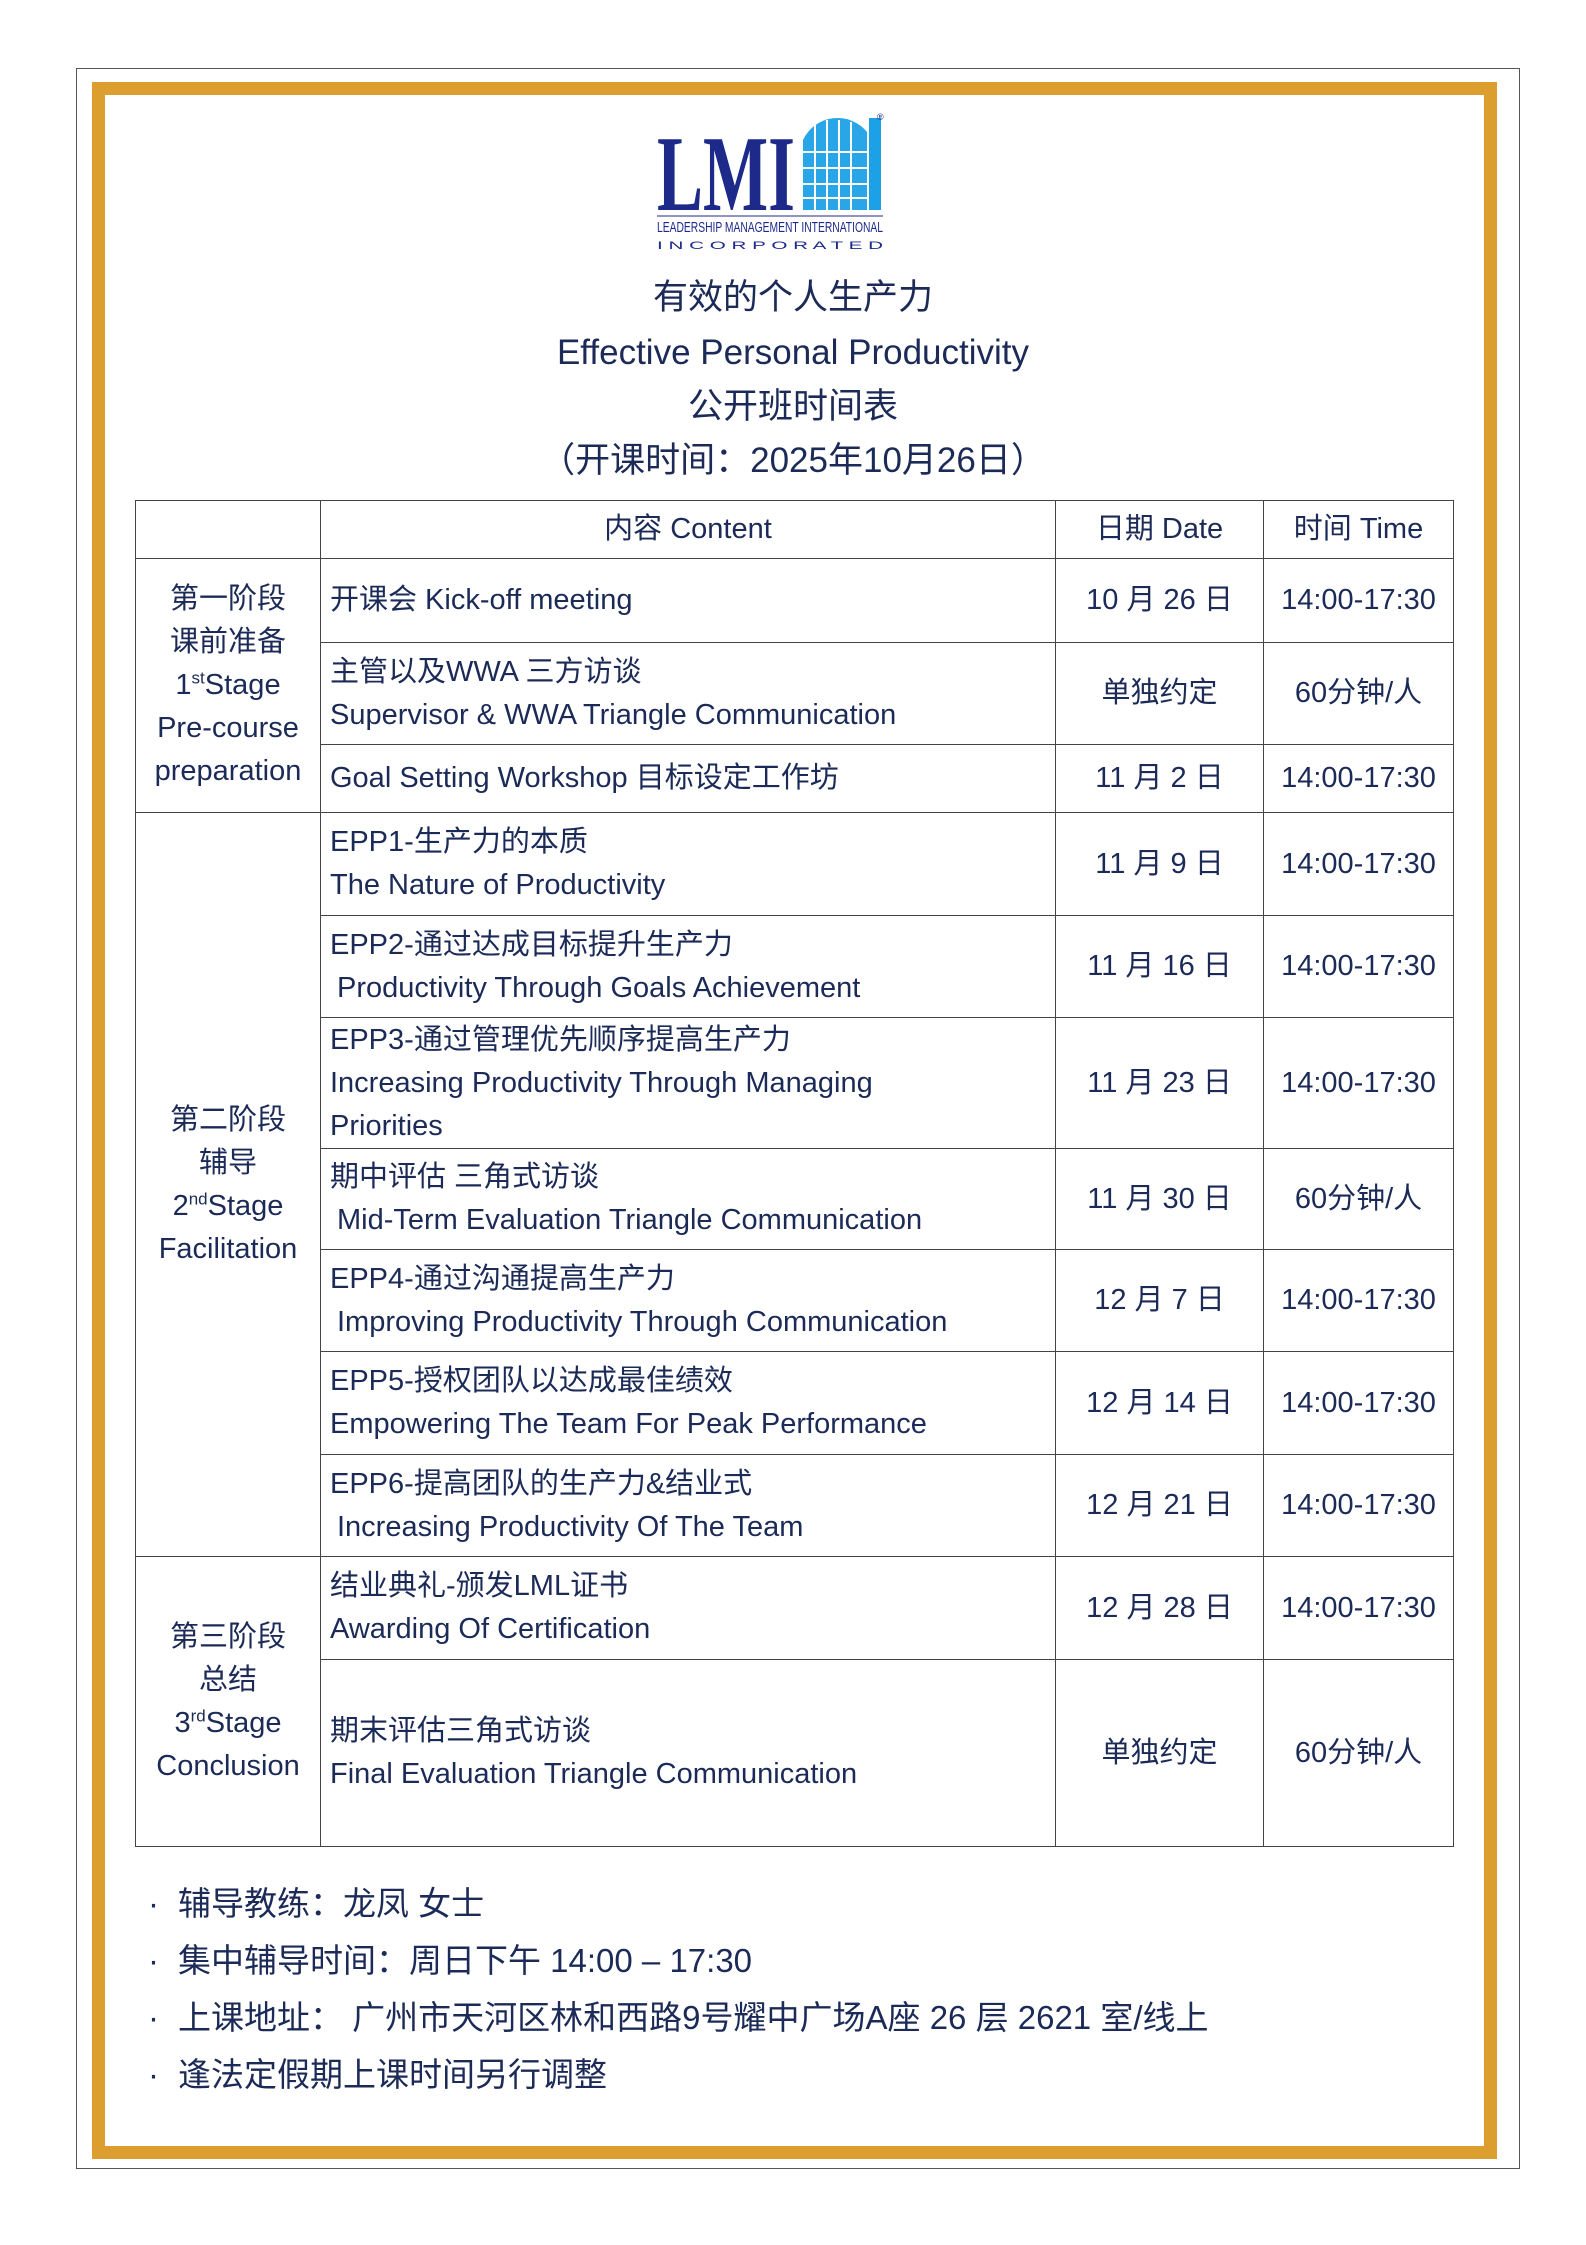  I want to click on session-line: EPP4-通过沟通提高生产力, so click(502, 1278).